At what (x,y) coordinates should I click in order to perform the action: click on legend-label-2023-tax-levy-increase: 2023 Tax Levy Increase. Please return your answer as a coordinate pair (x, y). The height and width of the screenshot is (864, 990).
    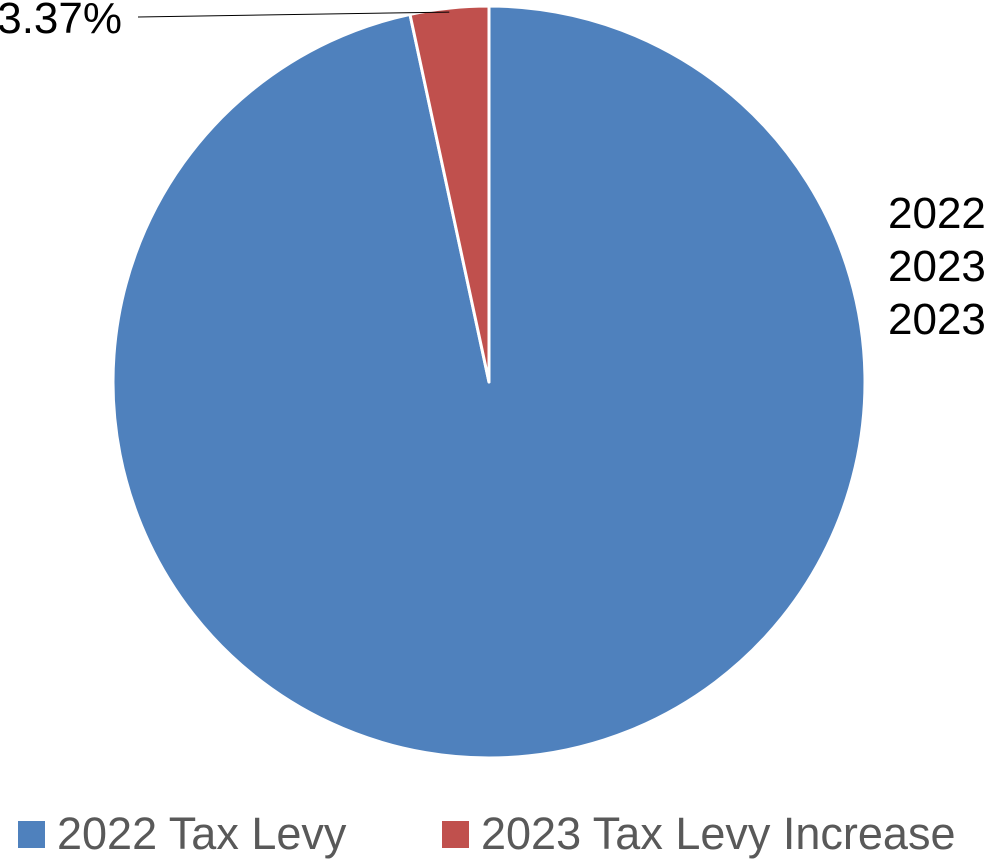
    Looking at the image, I should click on (718, 833).